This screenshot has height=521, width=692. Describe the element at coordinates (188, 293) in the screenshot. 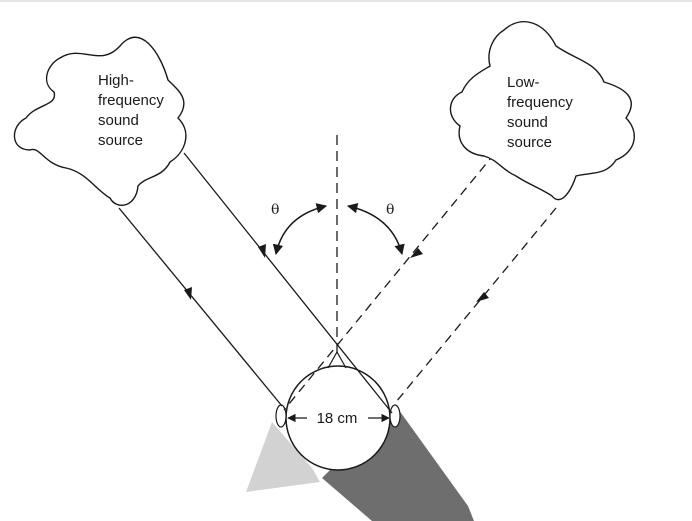

I see `high-ray-left-arrow` at that location.